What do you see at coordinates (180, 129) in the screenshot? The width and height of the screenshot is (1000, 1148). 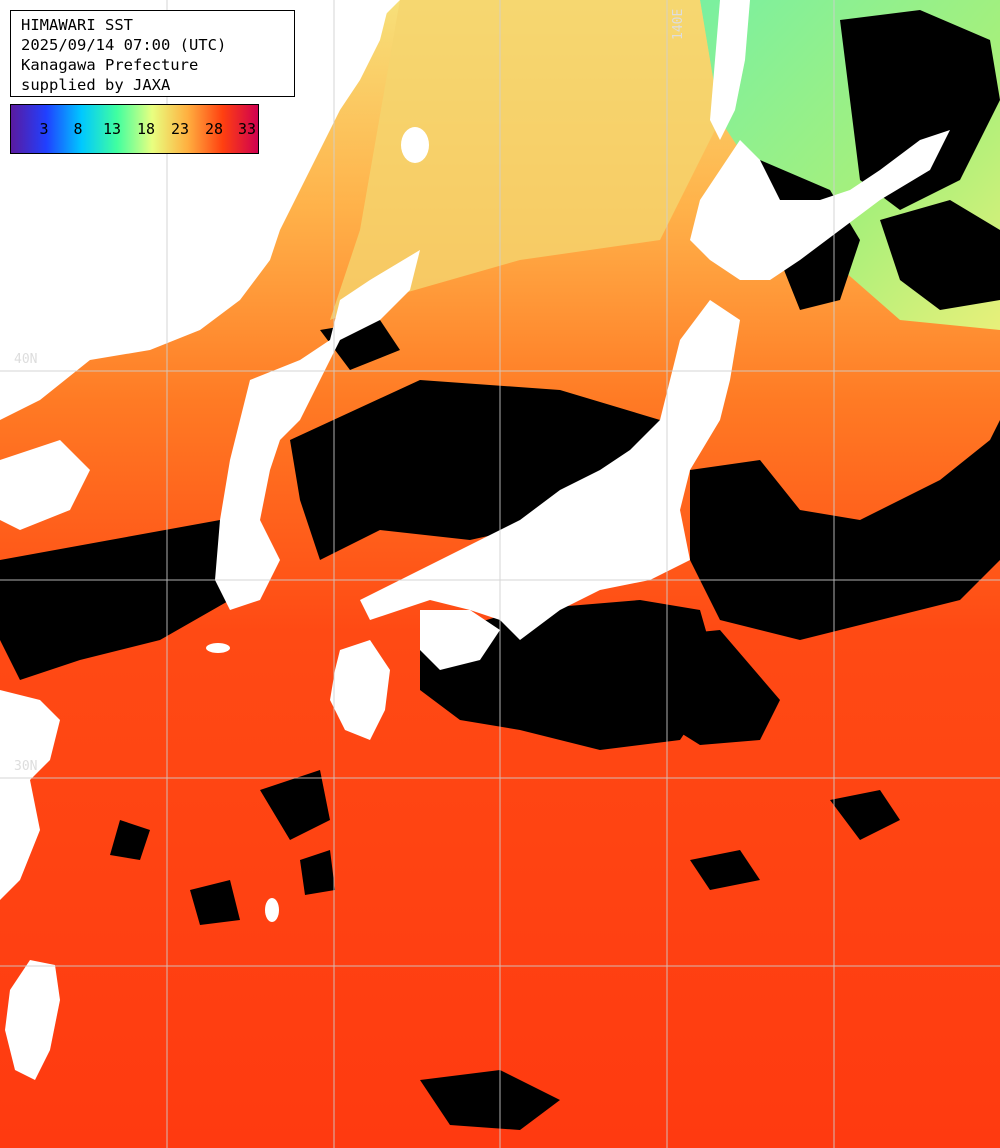 I see `legend-tick: 23` at bounding box center [180, 129].